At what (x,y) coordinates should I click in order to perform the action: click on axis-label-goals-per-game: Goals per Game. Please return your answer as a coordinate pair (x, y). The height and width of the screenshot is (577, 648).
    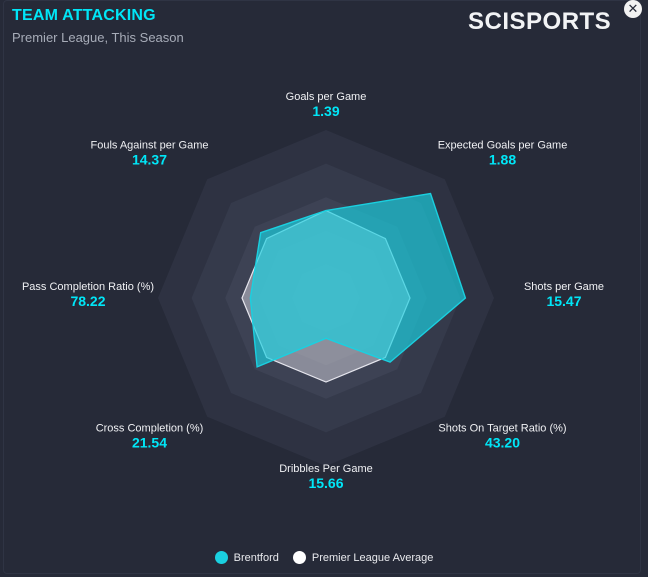
    Looking at the image, I should click on (326, 97).